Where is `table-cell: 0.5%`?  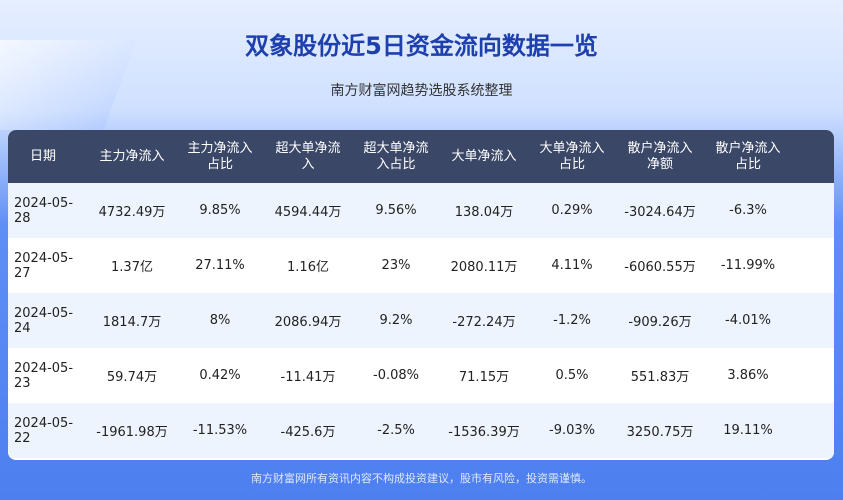 table-cell: 0.5% is located at coordinates (572, 375).